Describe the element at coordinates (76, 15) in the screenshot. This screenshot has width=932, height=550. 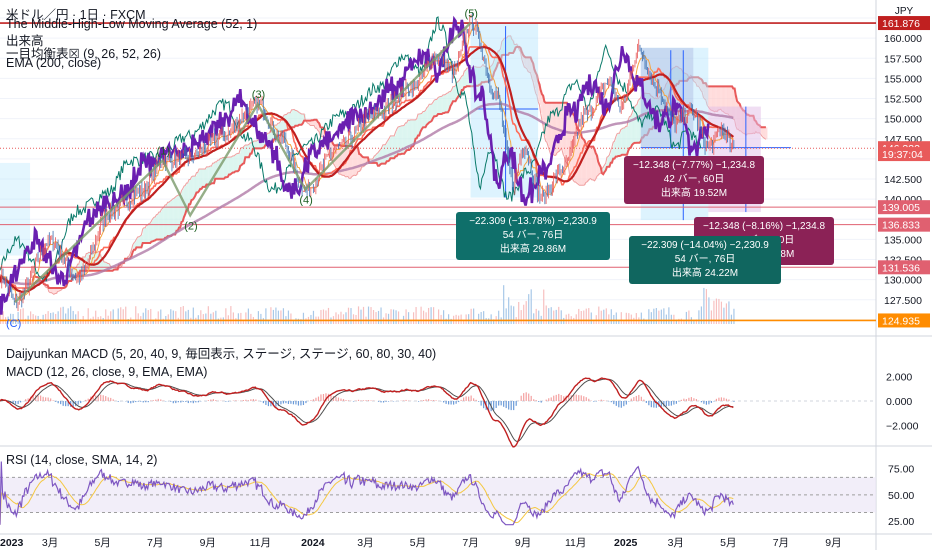
I see `legend-symbol: 米ドル／円 · 1日 · FXCM` at that location.